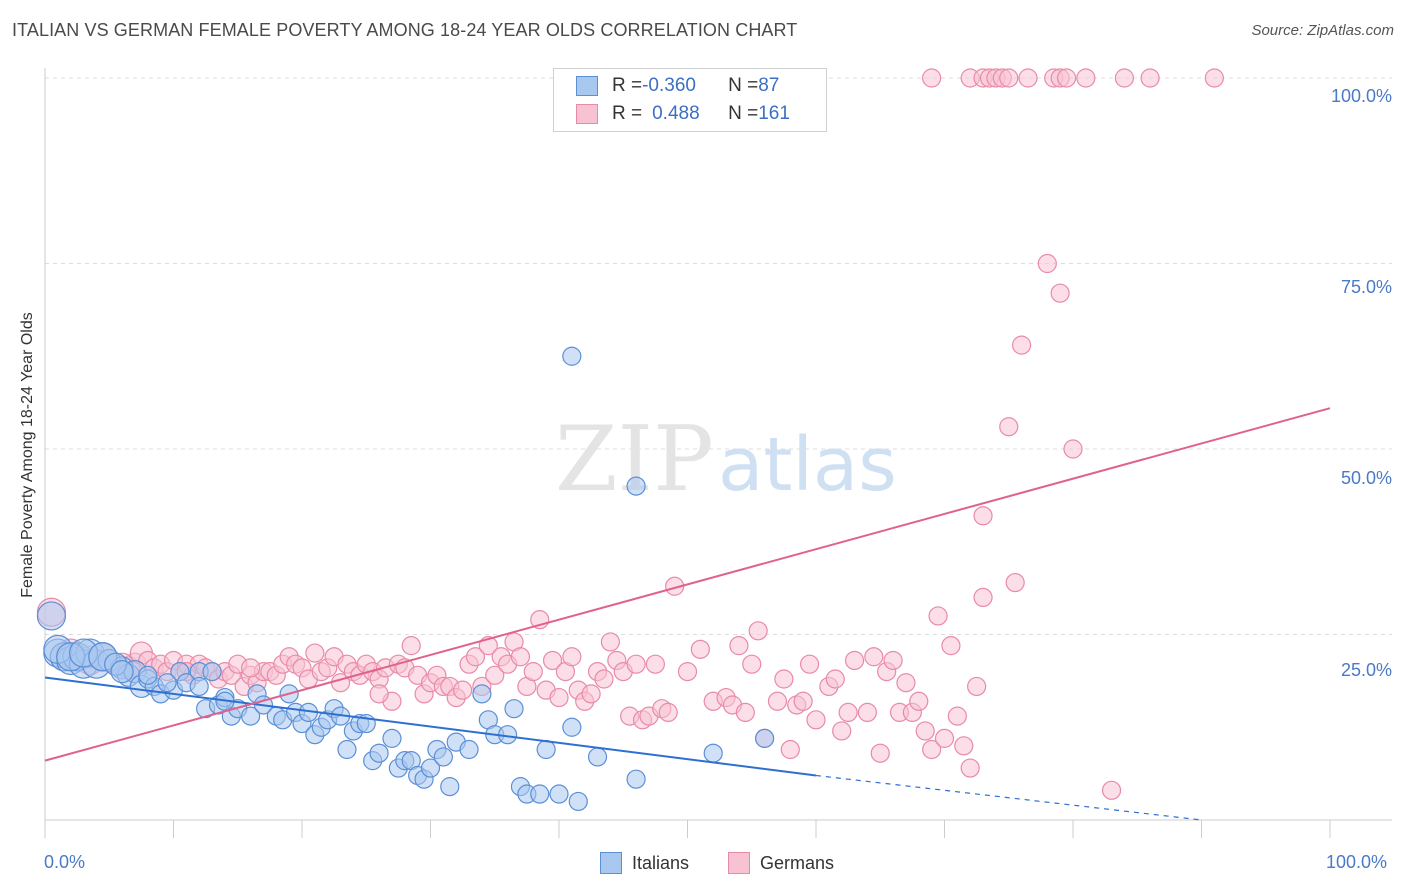 The image size is (1406, 892). I want to click on y-axis-label: Female Poverty Among 18-24 Year Olds, so click(27, 455).